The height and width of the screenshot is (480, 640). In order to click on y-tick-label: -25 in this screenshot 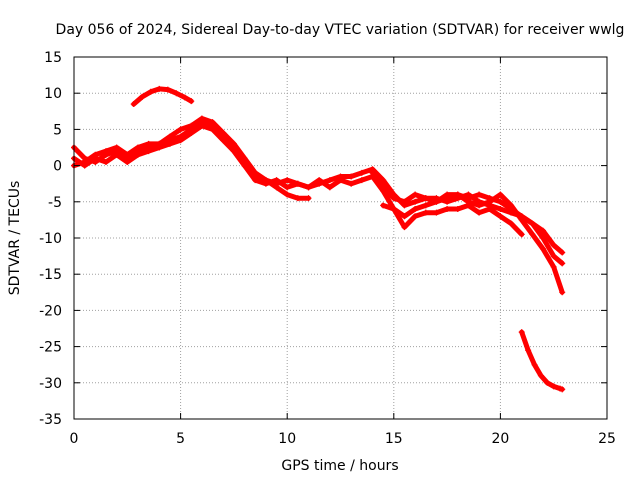, I will do `click(50, 348)`.